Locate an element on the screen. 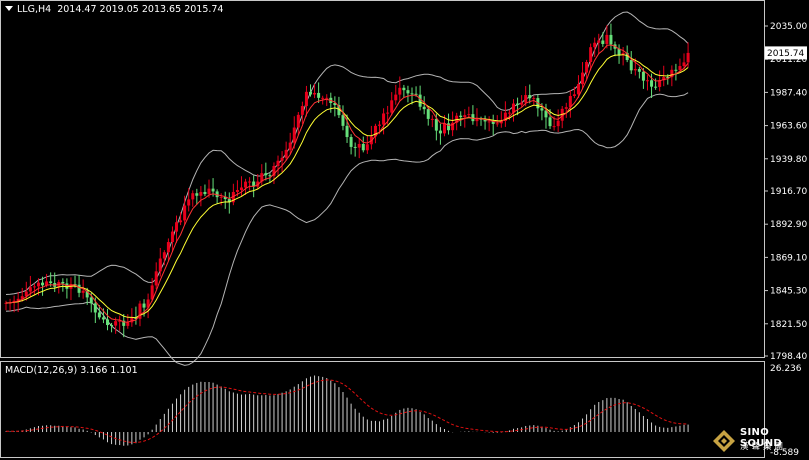  price-tick-label: 1939.80 is located at coordinates (788, 160).